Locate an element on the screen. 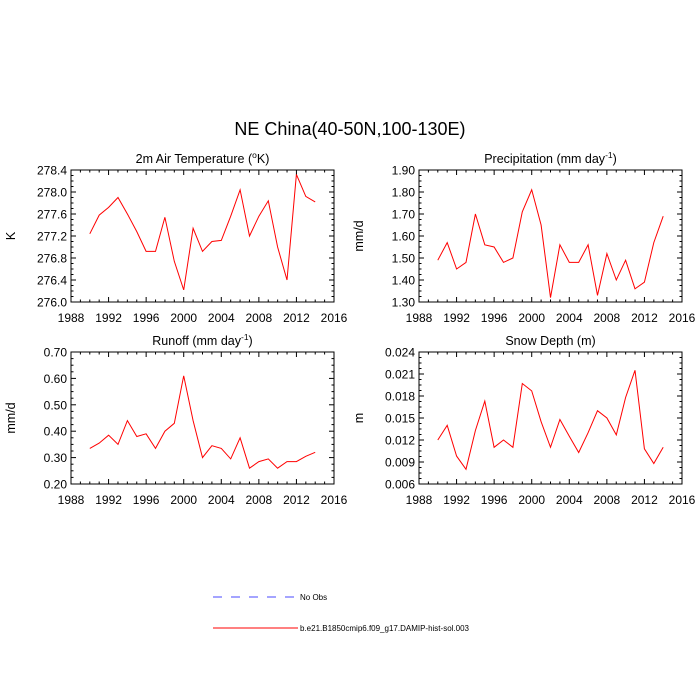  y-tick-label: 0.50 is located at coordinates (56, 405).